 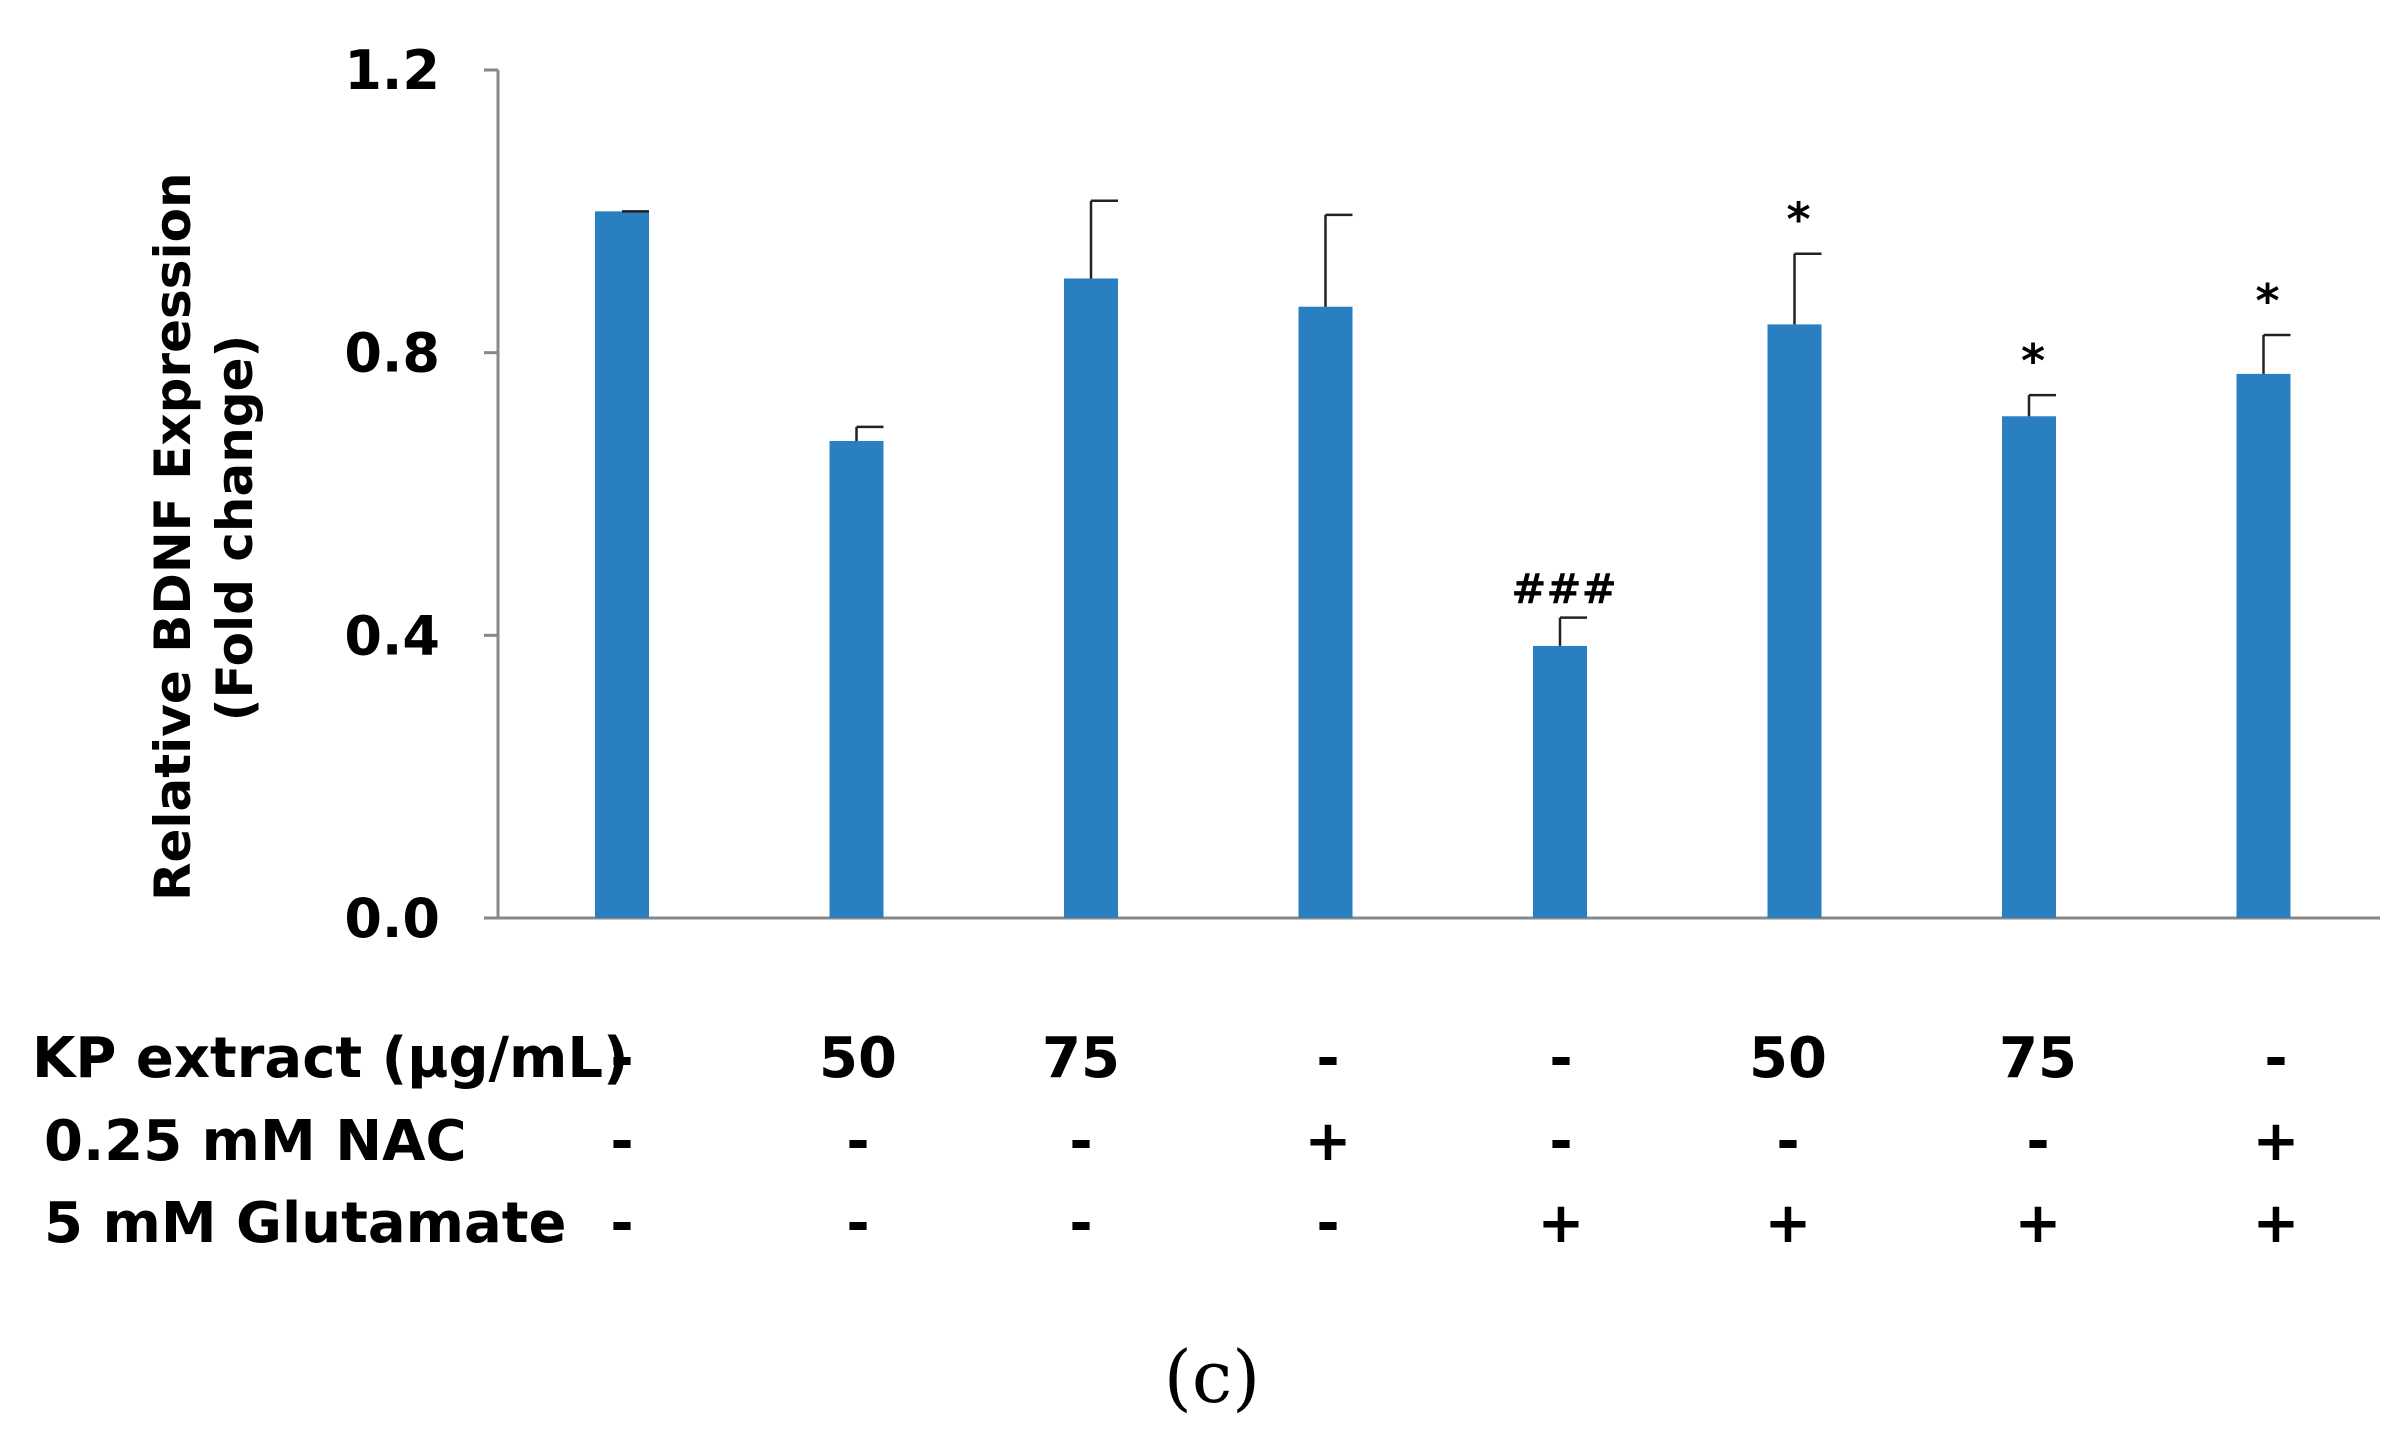 What do you see at coordinates (173, 536) in the screenshot?
I see `y-axis-title-line-1: Relative BDNF Expression` at bounding box center [173, 536].